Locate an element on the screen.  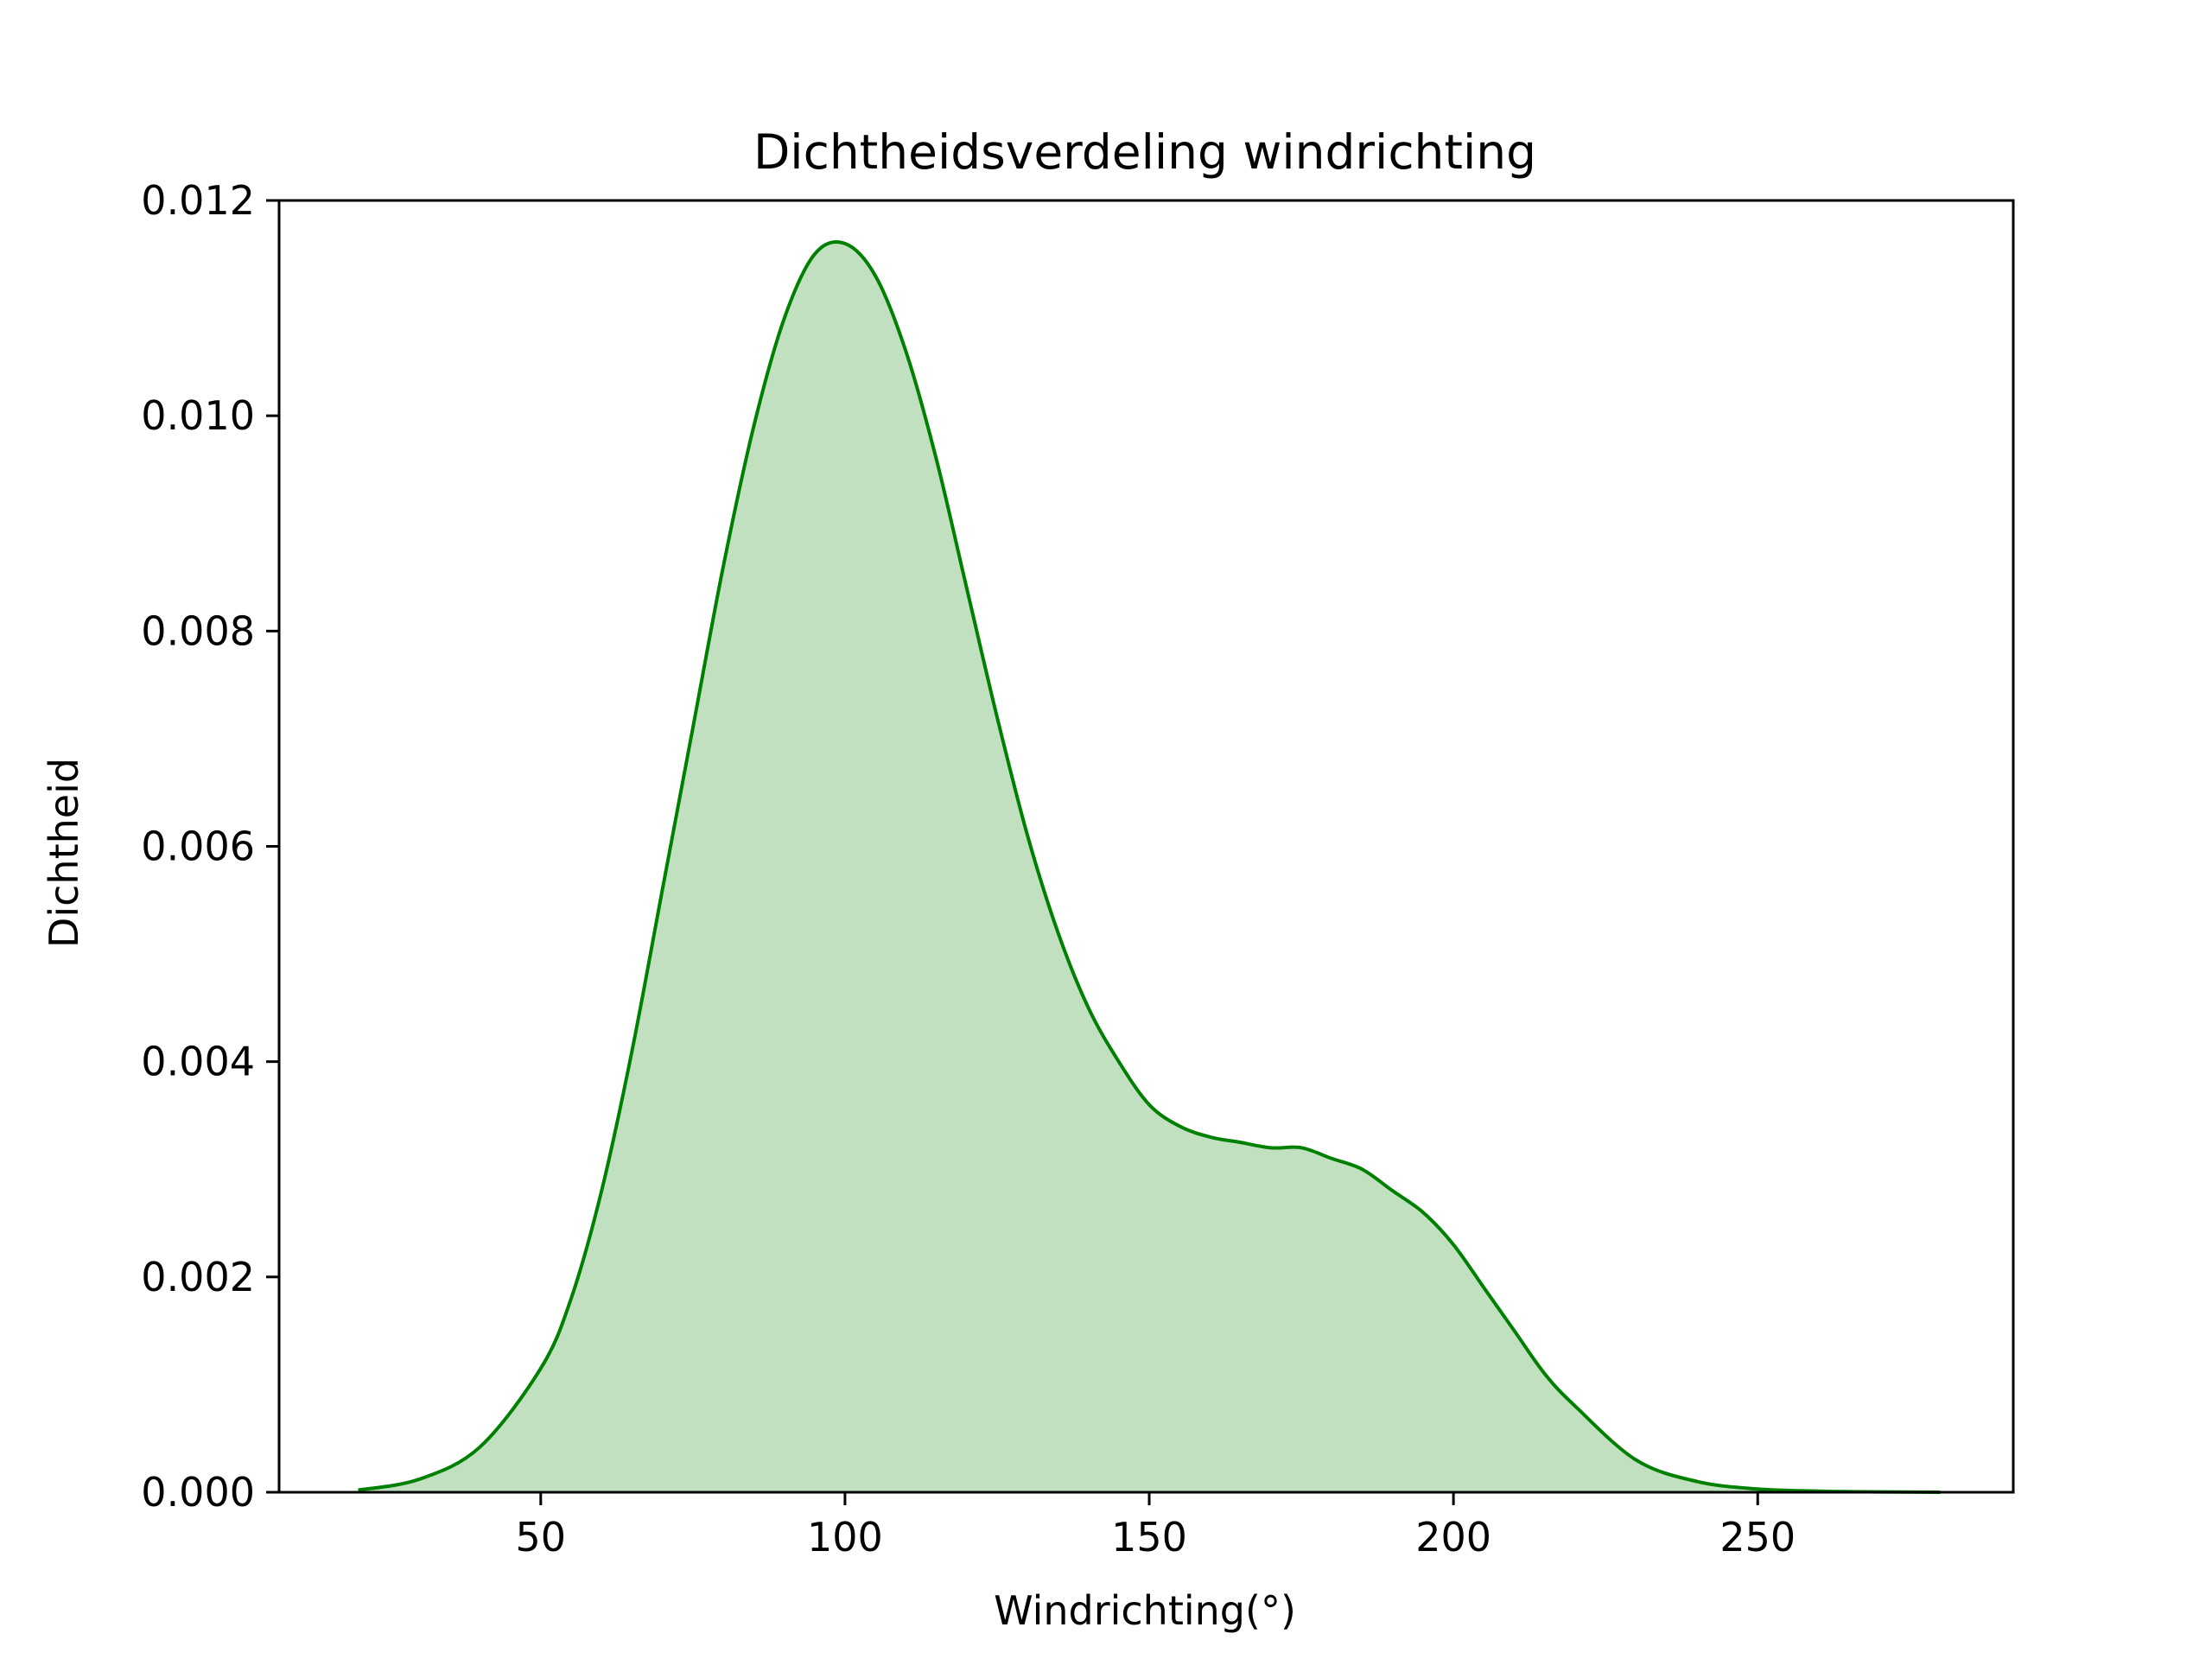
y-tick-label: 0.006 is located at coordinates (198, 846).